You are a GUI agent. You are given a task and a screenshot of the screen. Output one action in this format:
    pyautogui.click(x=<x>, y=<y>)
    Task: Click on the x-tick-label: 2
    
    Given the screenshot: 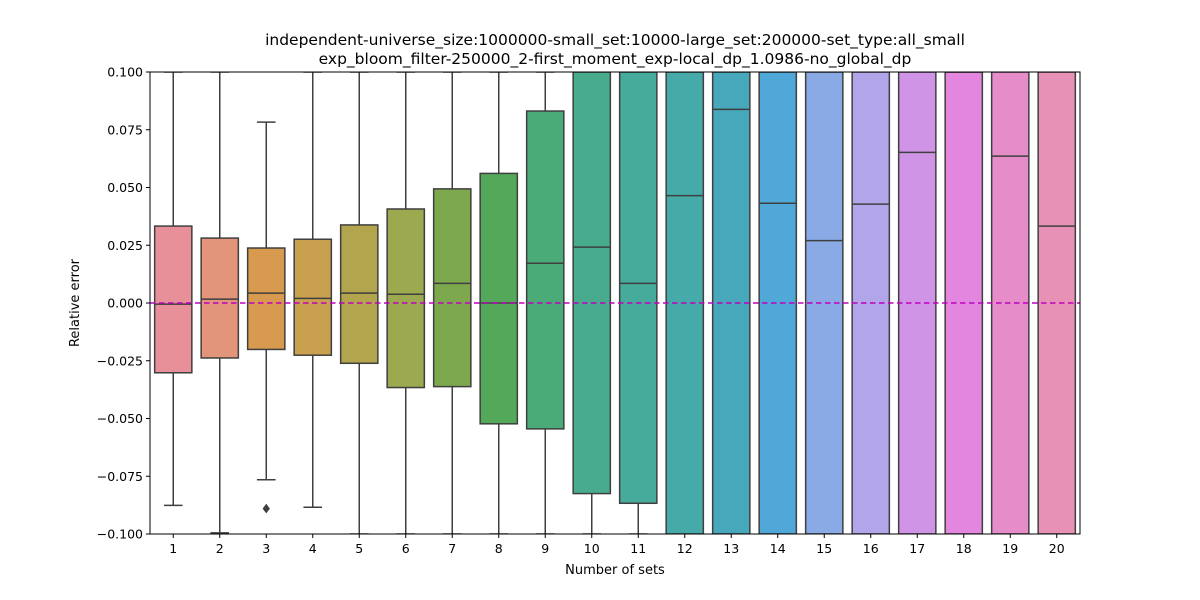 What is the action you would take?
    pyautogui.click(x=220, y=548)
    